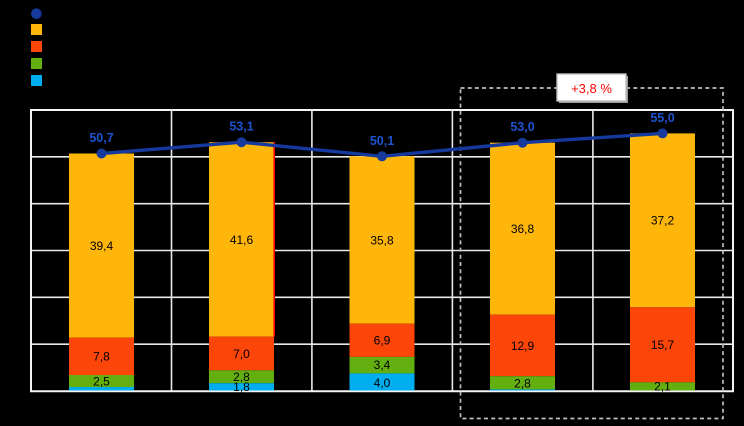 The image size is (744, 426). Describe the element at coordinates (242, 240) in the screenshot. I see `svg-text: 41,6` at that location.